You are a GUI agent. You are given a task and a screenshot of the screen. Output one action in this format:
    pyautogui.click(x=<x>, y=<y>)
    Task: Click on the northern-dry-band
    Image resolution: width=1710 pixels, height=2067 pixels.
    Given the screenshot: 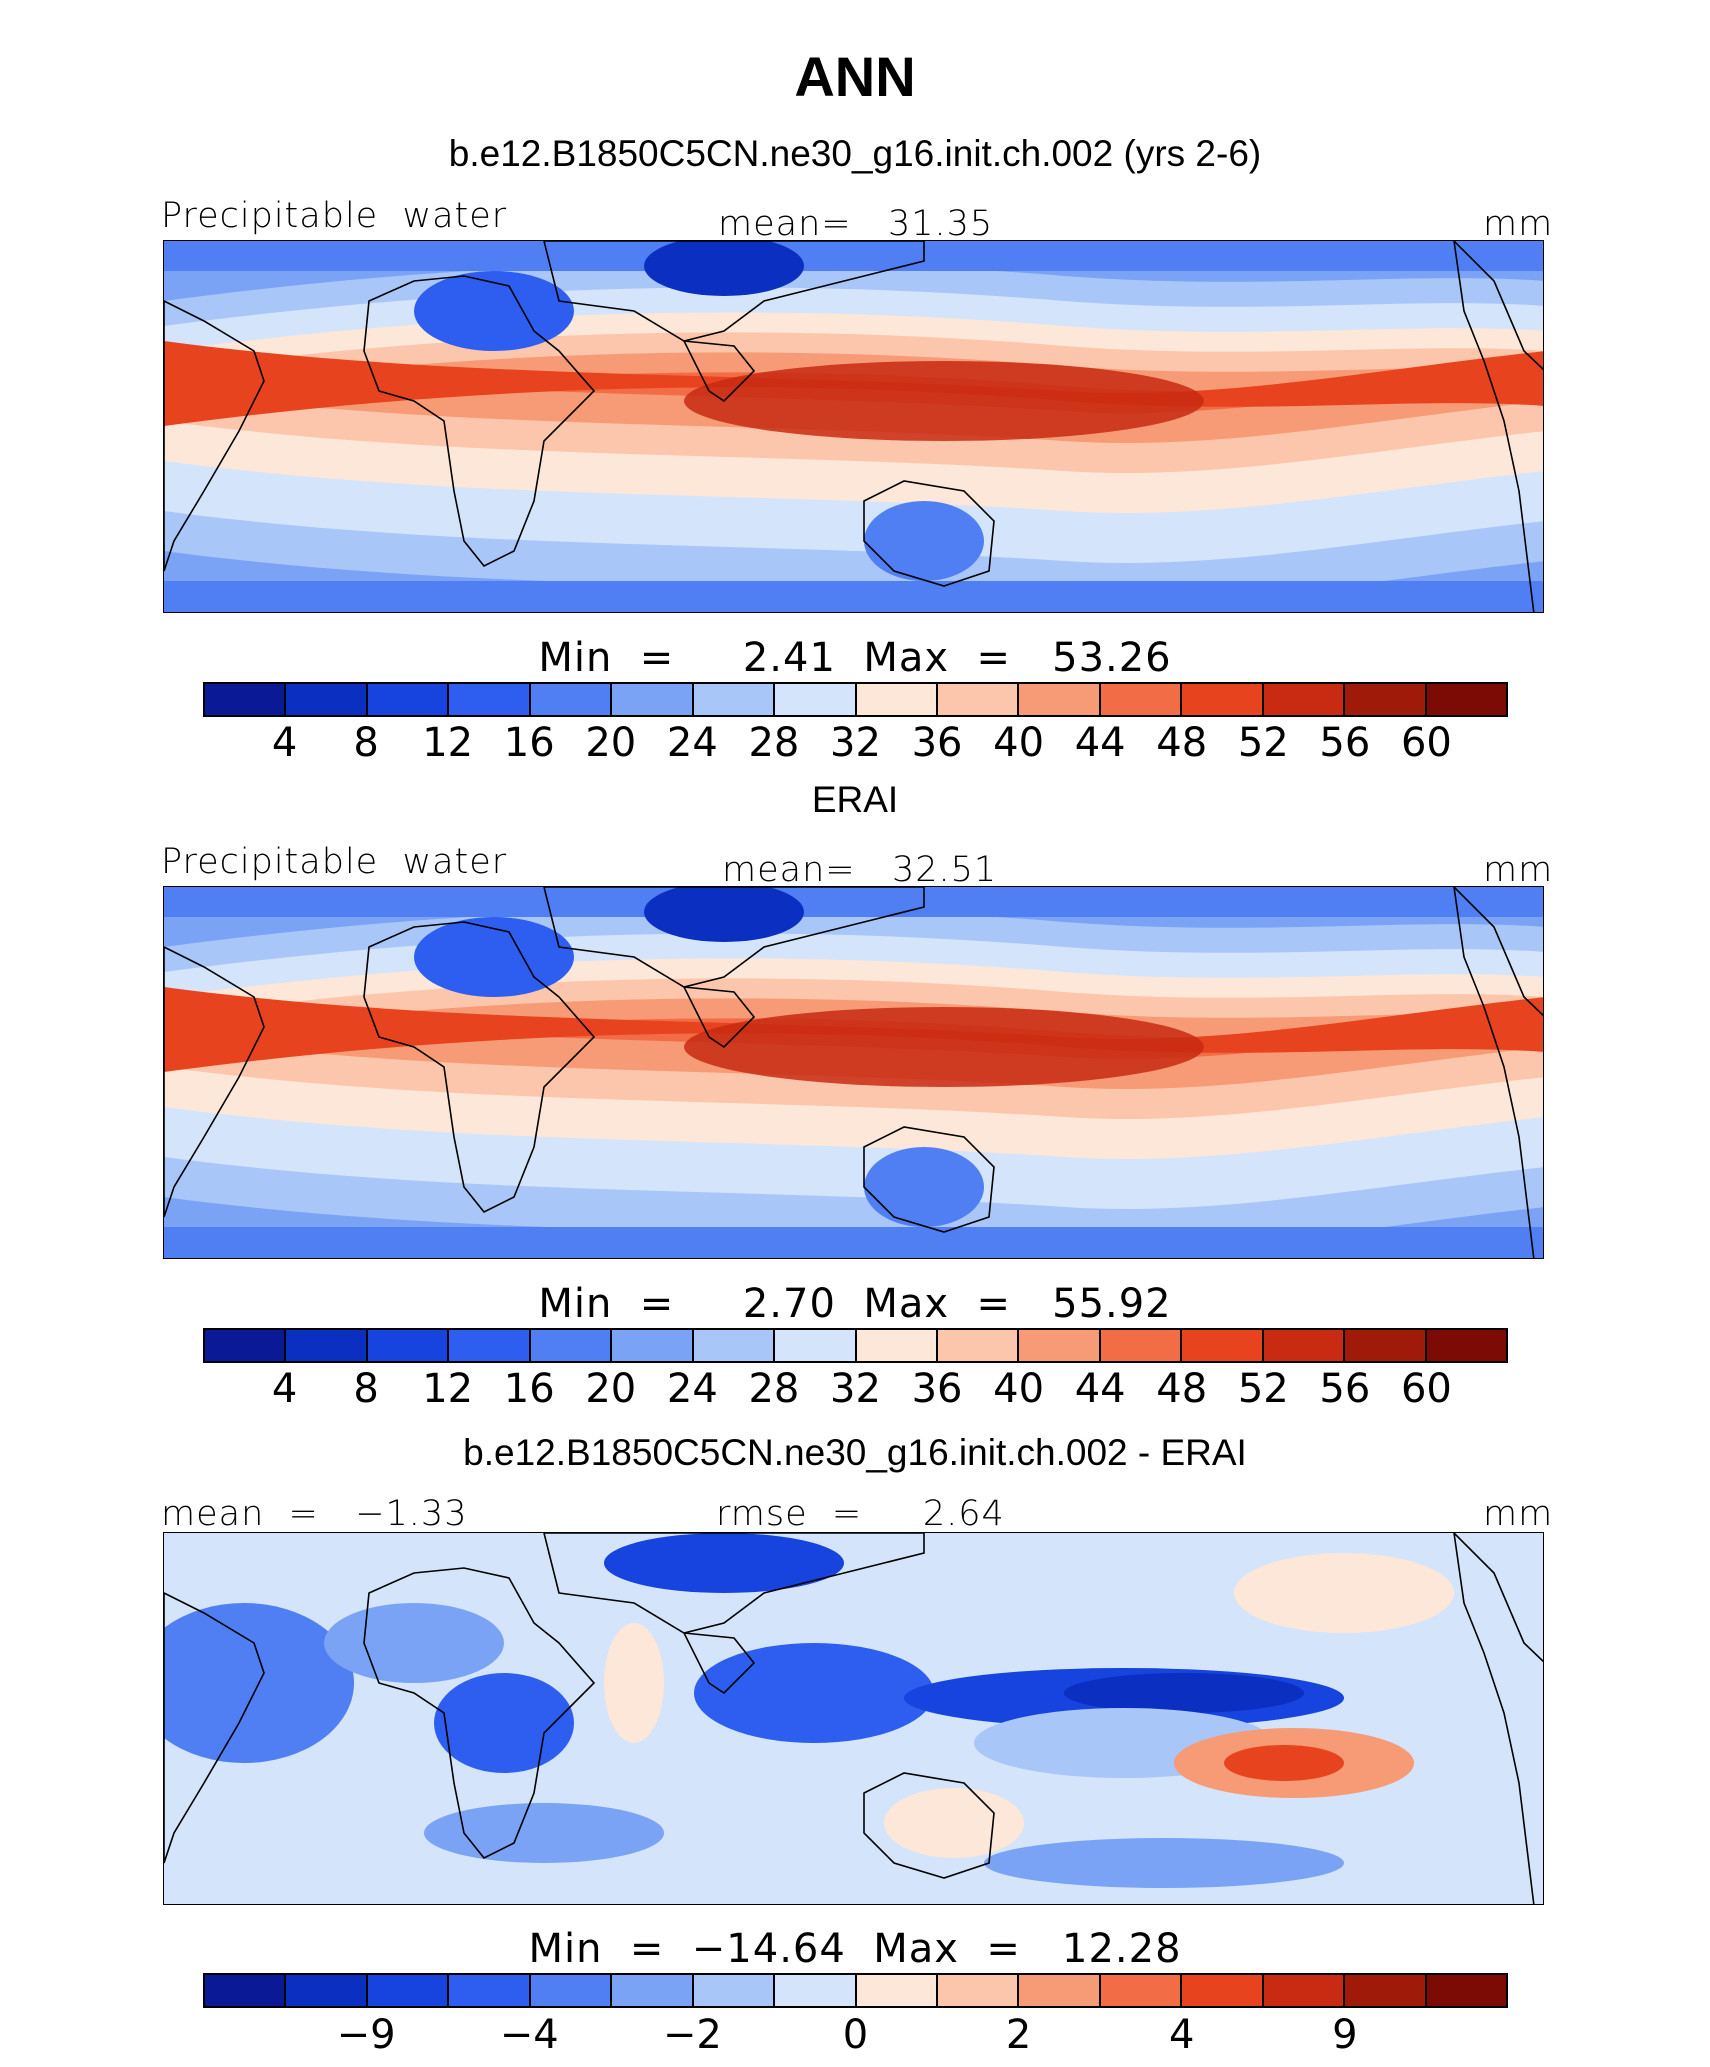 What is the action you would take?
    pyautogui.click(x=853, y=256)
    